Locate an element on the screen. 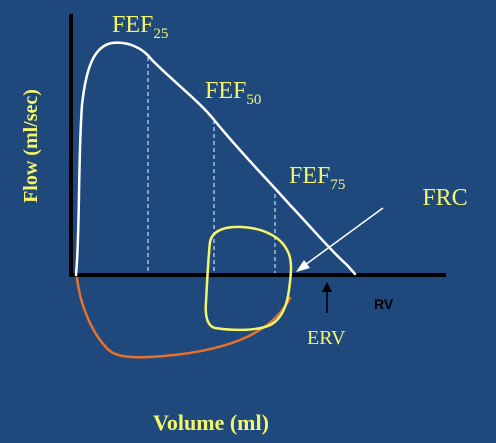  frc-arrow-head is located at coordinates (303, 266).